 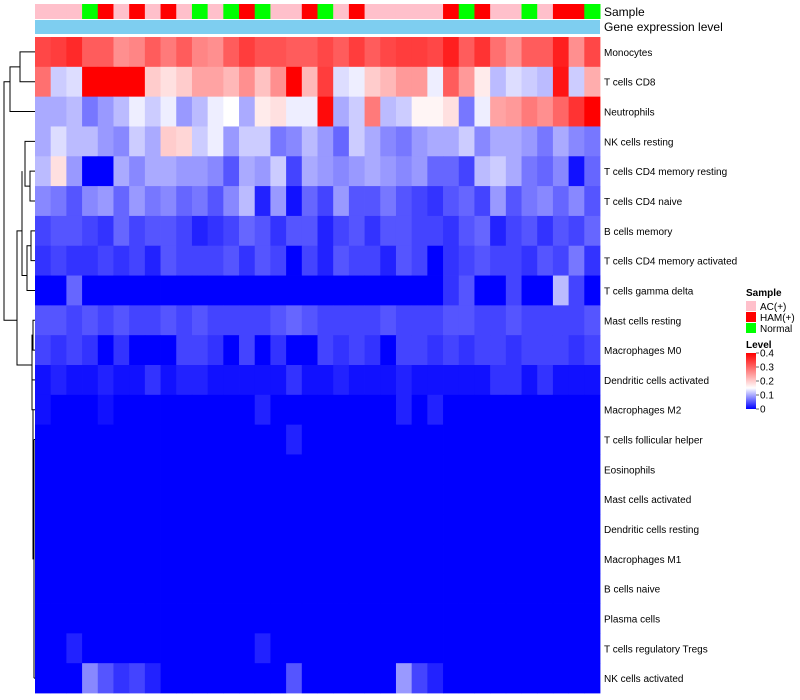 What do you see at coordinates (643, 351) in the screenshot?
I see `row-label: Macrophages M0` at bounding box center [643, 351].